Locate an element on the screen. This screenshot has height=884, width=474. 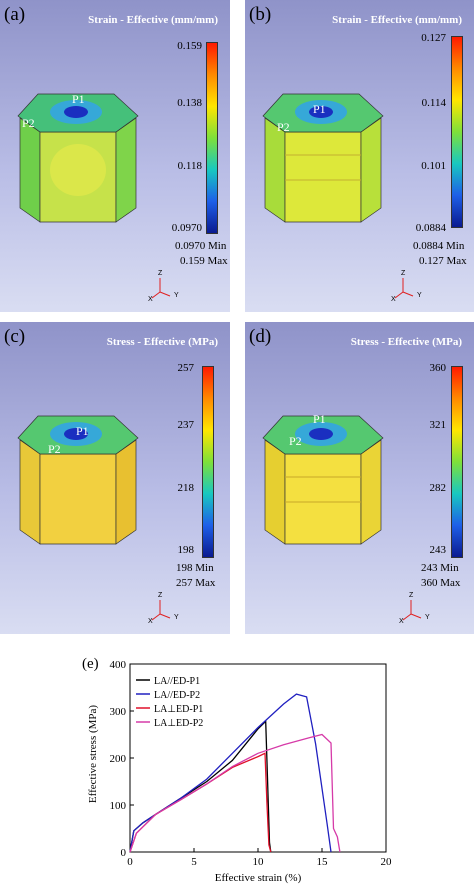
panel-label: (d) is located at coordinates (260, 336).